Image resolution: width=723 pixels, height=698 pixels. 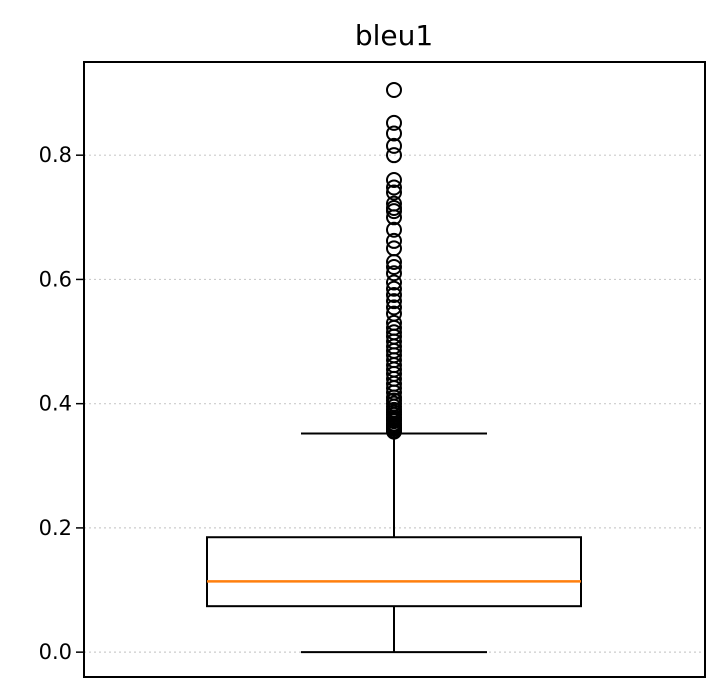 What do you see at coordinates (55, 652) in the screenshot?
I see `y-tick-label: 0.0` at bounding box center [55, 652].